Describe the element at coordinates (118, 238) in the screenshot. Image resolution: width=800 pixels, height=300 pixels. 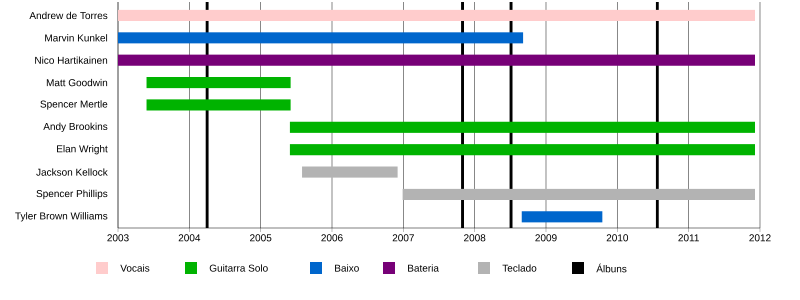
I see `x-tick-label: 2003` at that location.